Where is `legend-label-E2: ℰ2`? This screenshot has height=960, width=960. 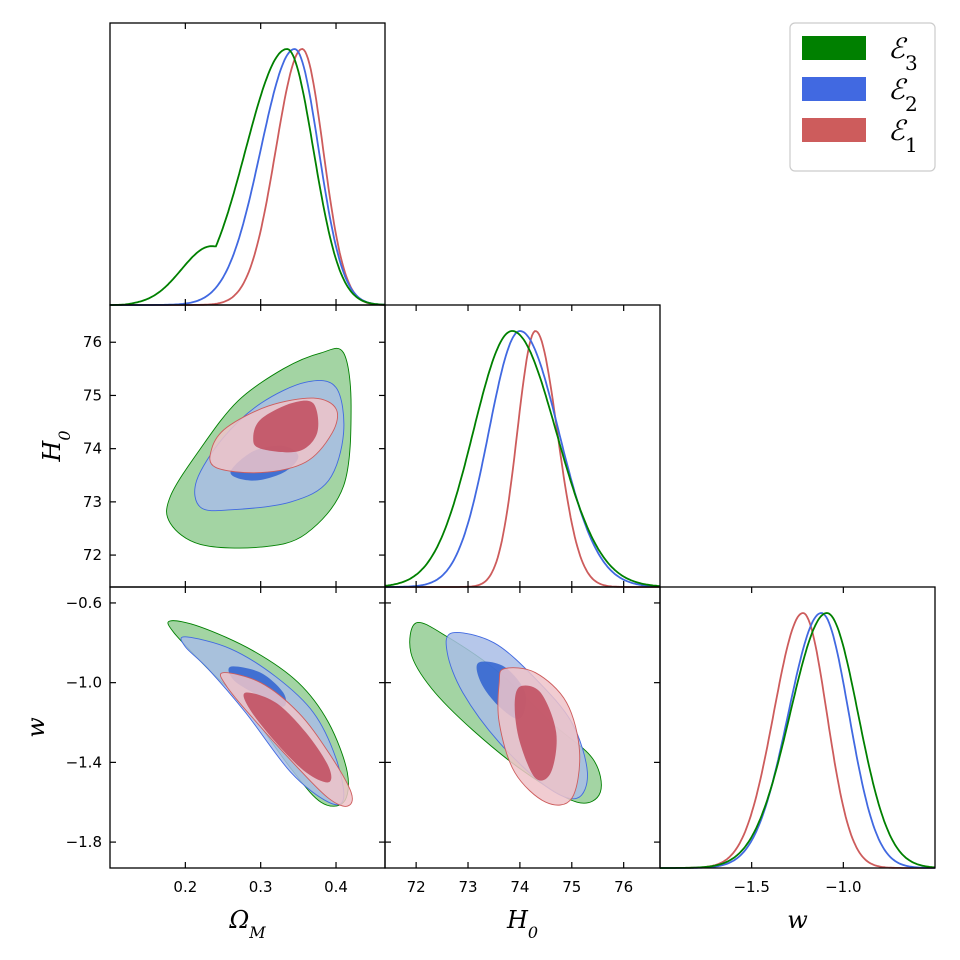
legend-label-E2: ℰ2 is located at coordinates (903, 94).